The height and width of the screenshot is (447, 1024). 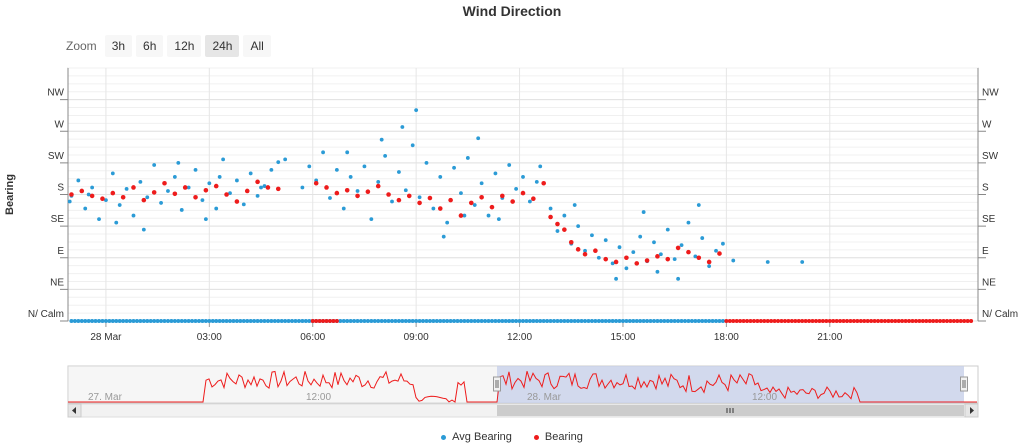 What do you see at coordinates (118, 46) in the screenshot?
I see `zoom-3h-button: 3h` at bounding box center [118, 46].